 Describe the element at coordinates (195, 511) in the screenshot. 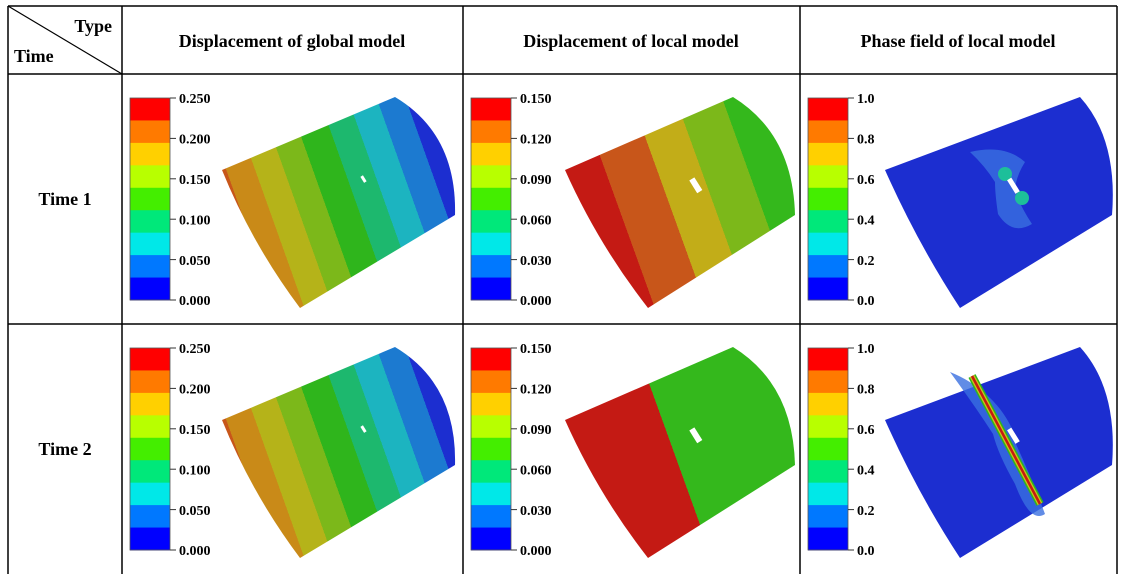

I see `colorbar-label: 0.050` at that location.